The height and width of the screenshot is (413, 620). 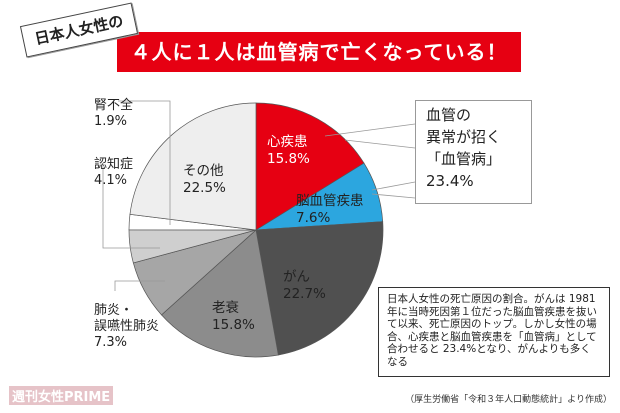 What do you see at coordinates (114, 113) in the screenshot?
I see `label-kidney: 腎不全 1.9%` at bounding box center [114, 113].